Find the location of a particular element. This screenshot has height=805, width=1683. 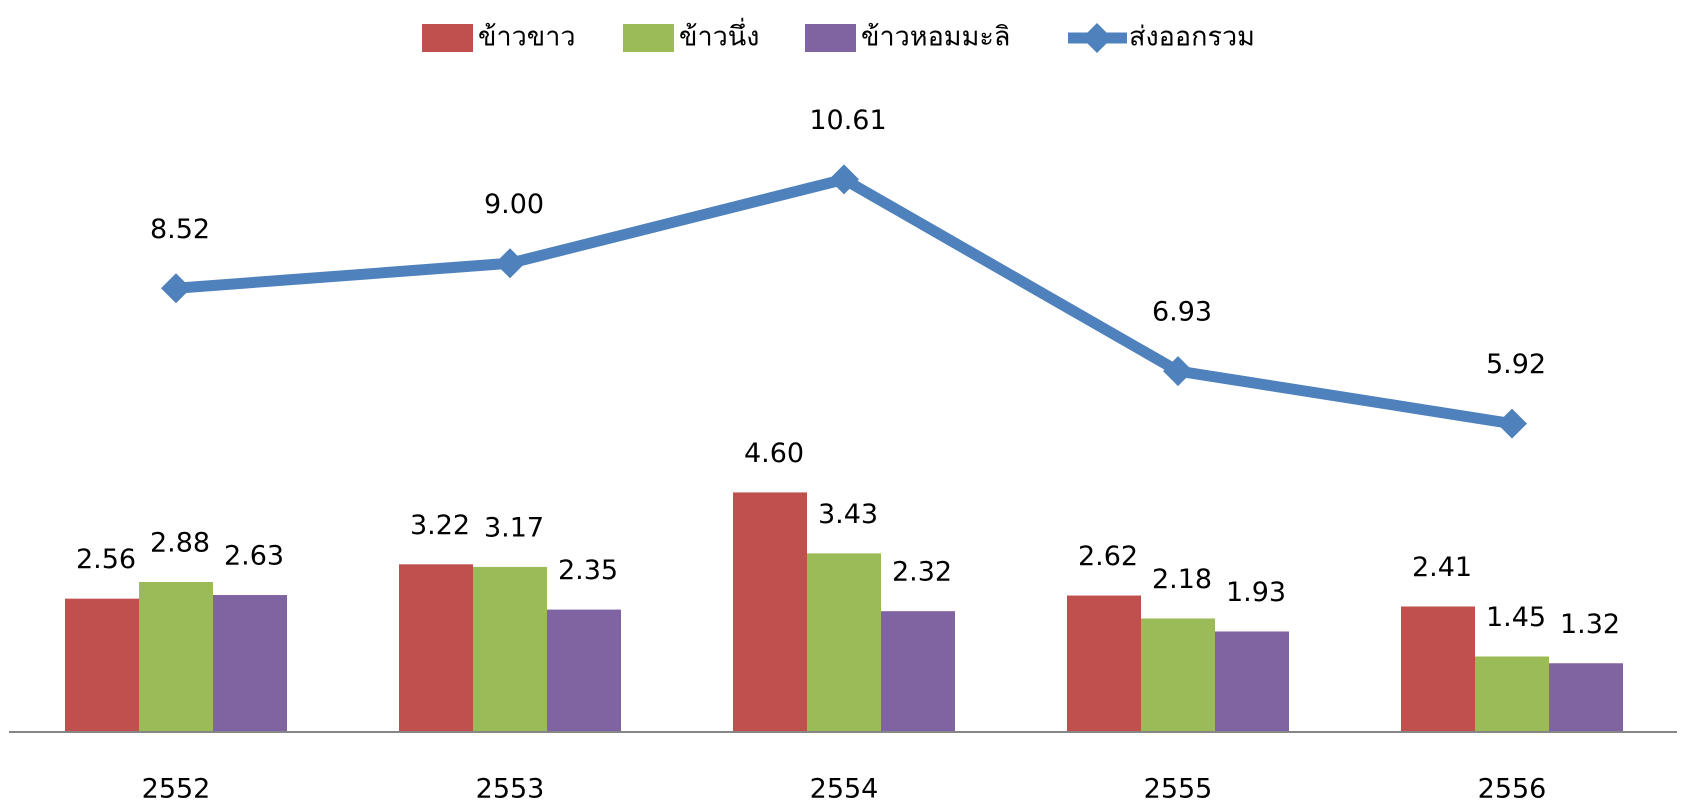

data-label: 1.45 is located at coordinates (1516, 617).